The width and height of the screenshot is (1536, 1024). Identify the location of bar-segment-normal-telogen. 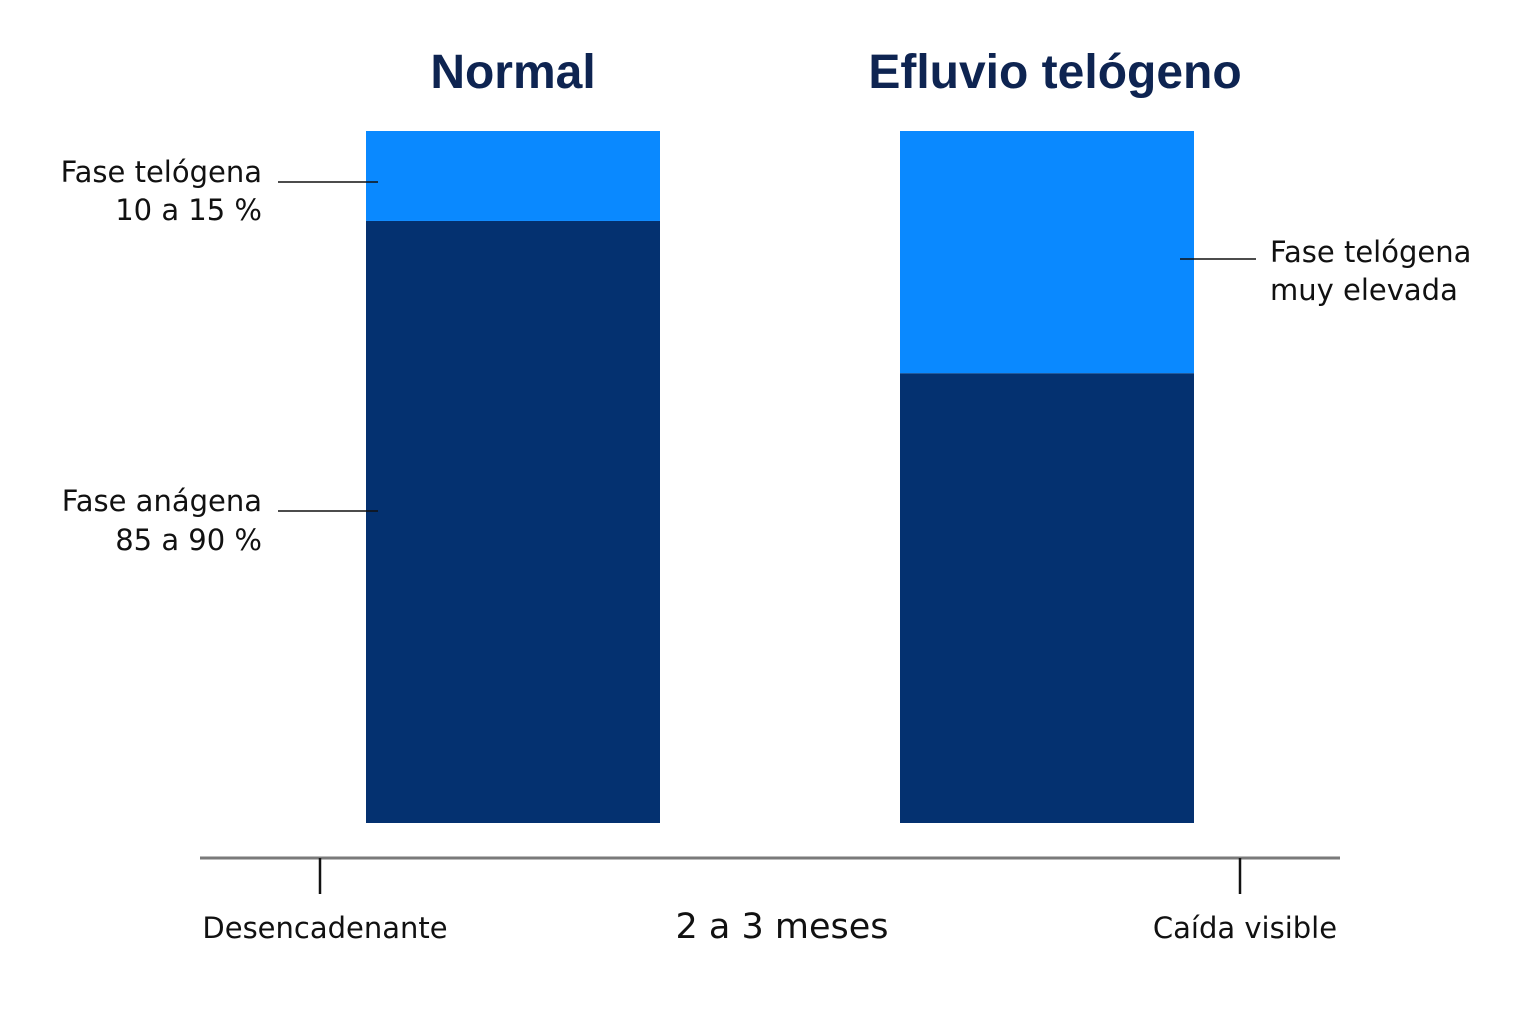
(513, 176).